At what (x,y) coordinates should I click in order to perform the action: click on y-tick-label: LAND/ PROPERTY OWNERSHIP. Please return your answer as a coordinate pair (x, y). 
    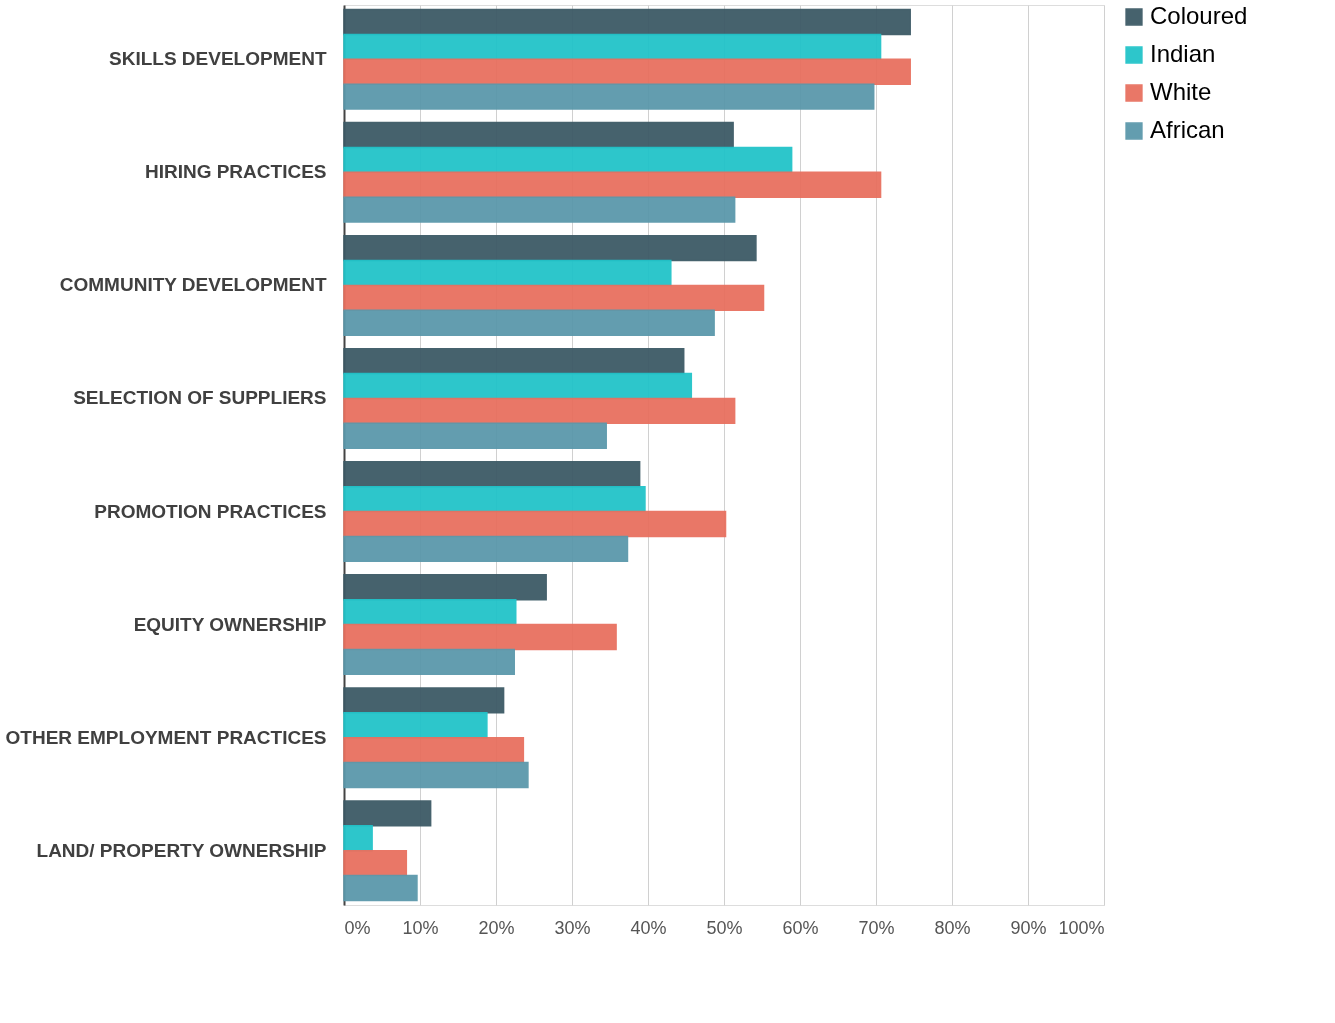
    Looking at the image, I should click on (181, 850).